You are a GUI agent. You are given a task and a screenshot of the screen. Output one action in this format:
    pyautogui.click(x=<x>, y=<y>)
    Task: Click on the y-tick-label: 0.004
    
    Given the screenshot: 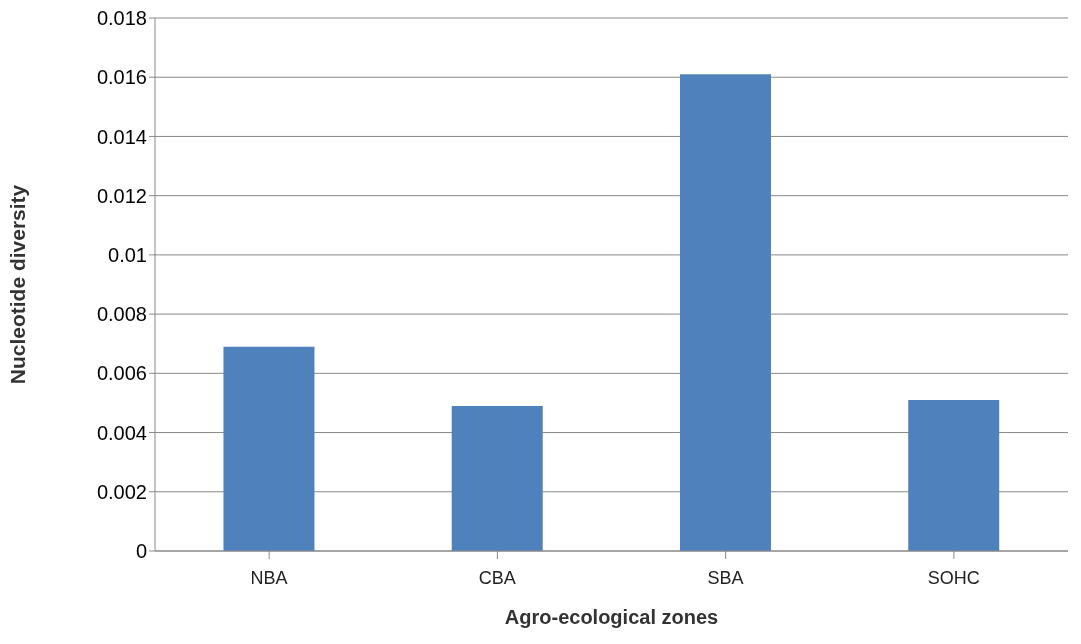 What is the action you would take?
    pyautogui.click(x=121, y=432)
    